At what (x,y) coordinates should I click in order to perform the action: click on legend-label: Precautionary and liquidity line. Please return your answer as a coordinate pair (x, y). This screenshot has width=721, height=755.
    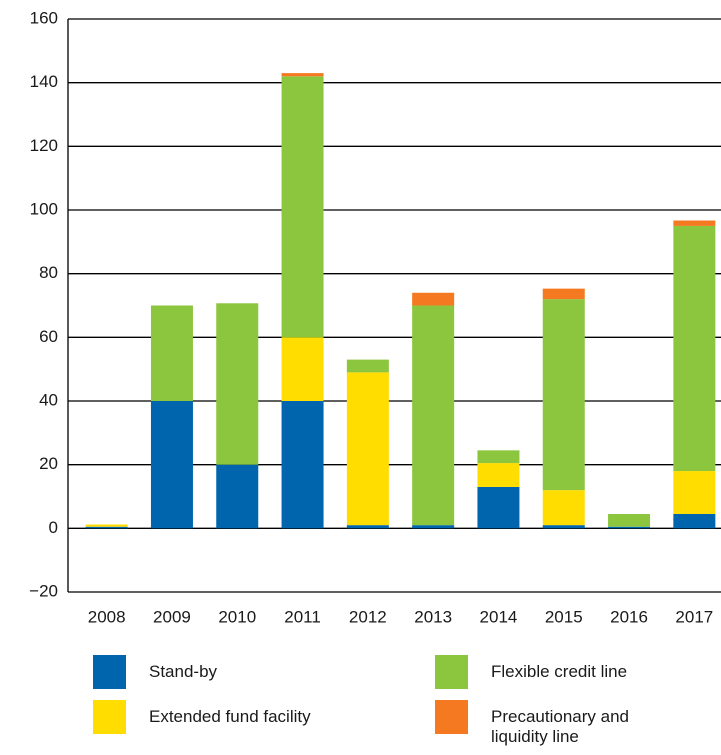
    Looking at the image, I should click on (560, 726).